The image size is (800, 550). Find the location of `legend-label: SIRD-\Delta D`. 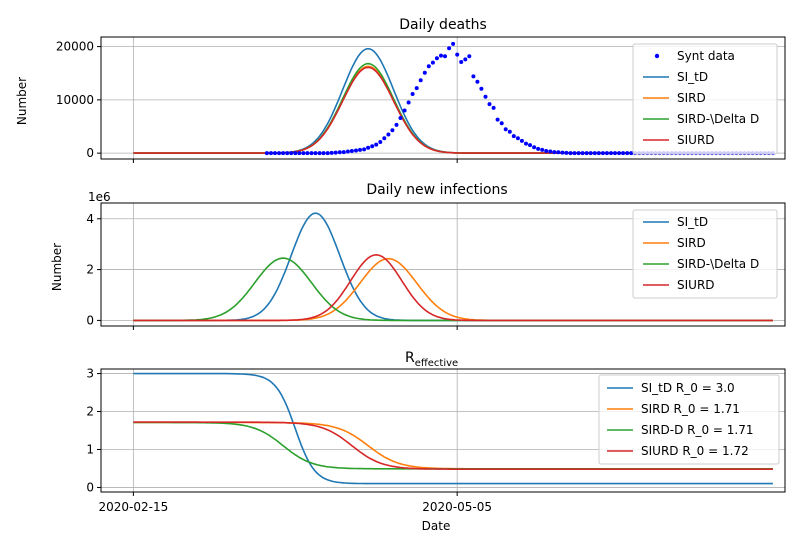

legend-label: SIRD-\Delta D is located at coordinates (718, 264).